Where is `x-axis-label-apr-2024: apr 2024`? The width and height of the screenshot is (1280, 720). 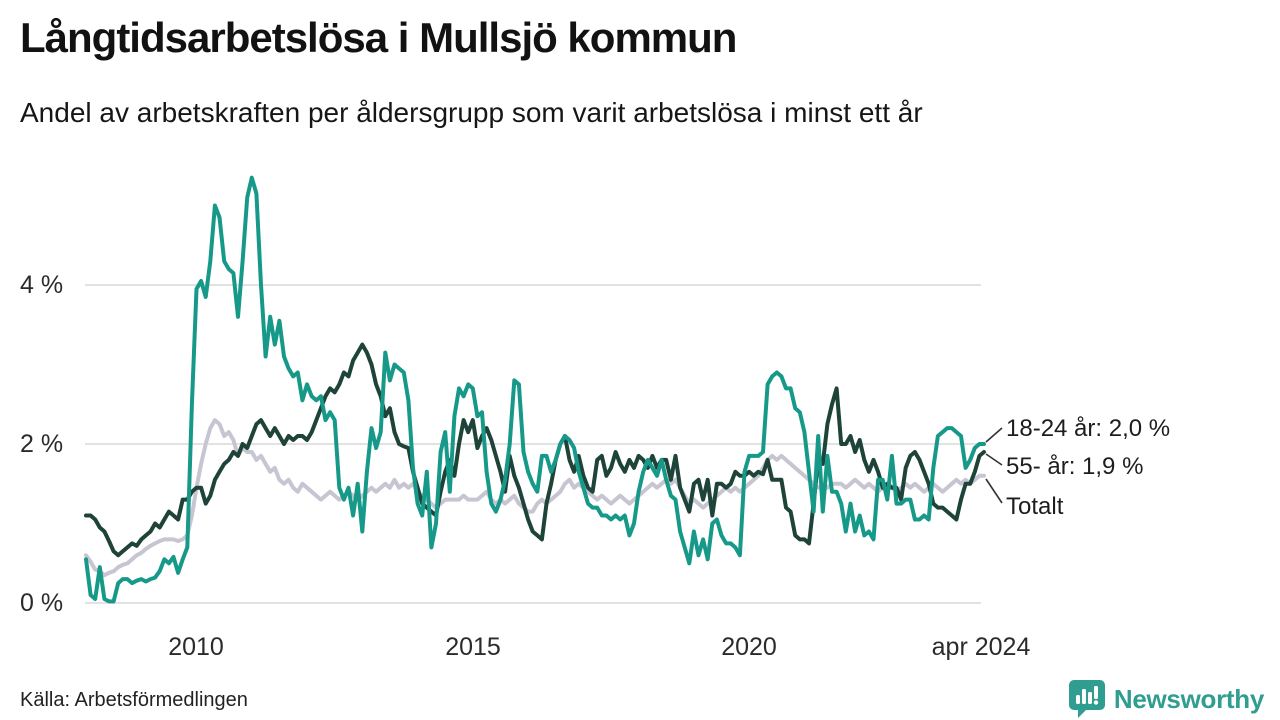
x-axis-label-apr-2024: apr 2024 is located at coordinates (981, 647).